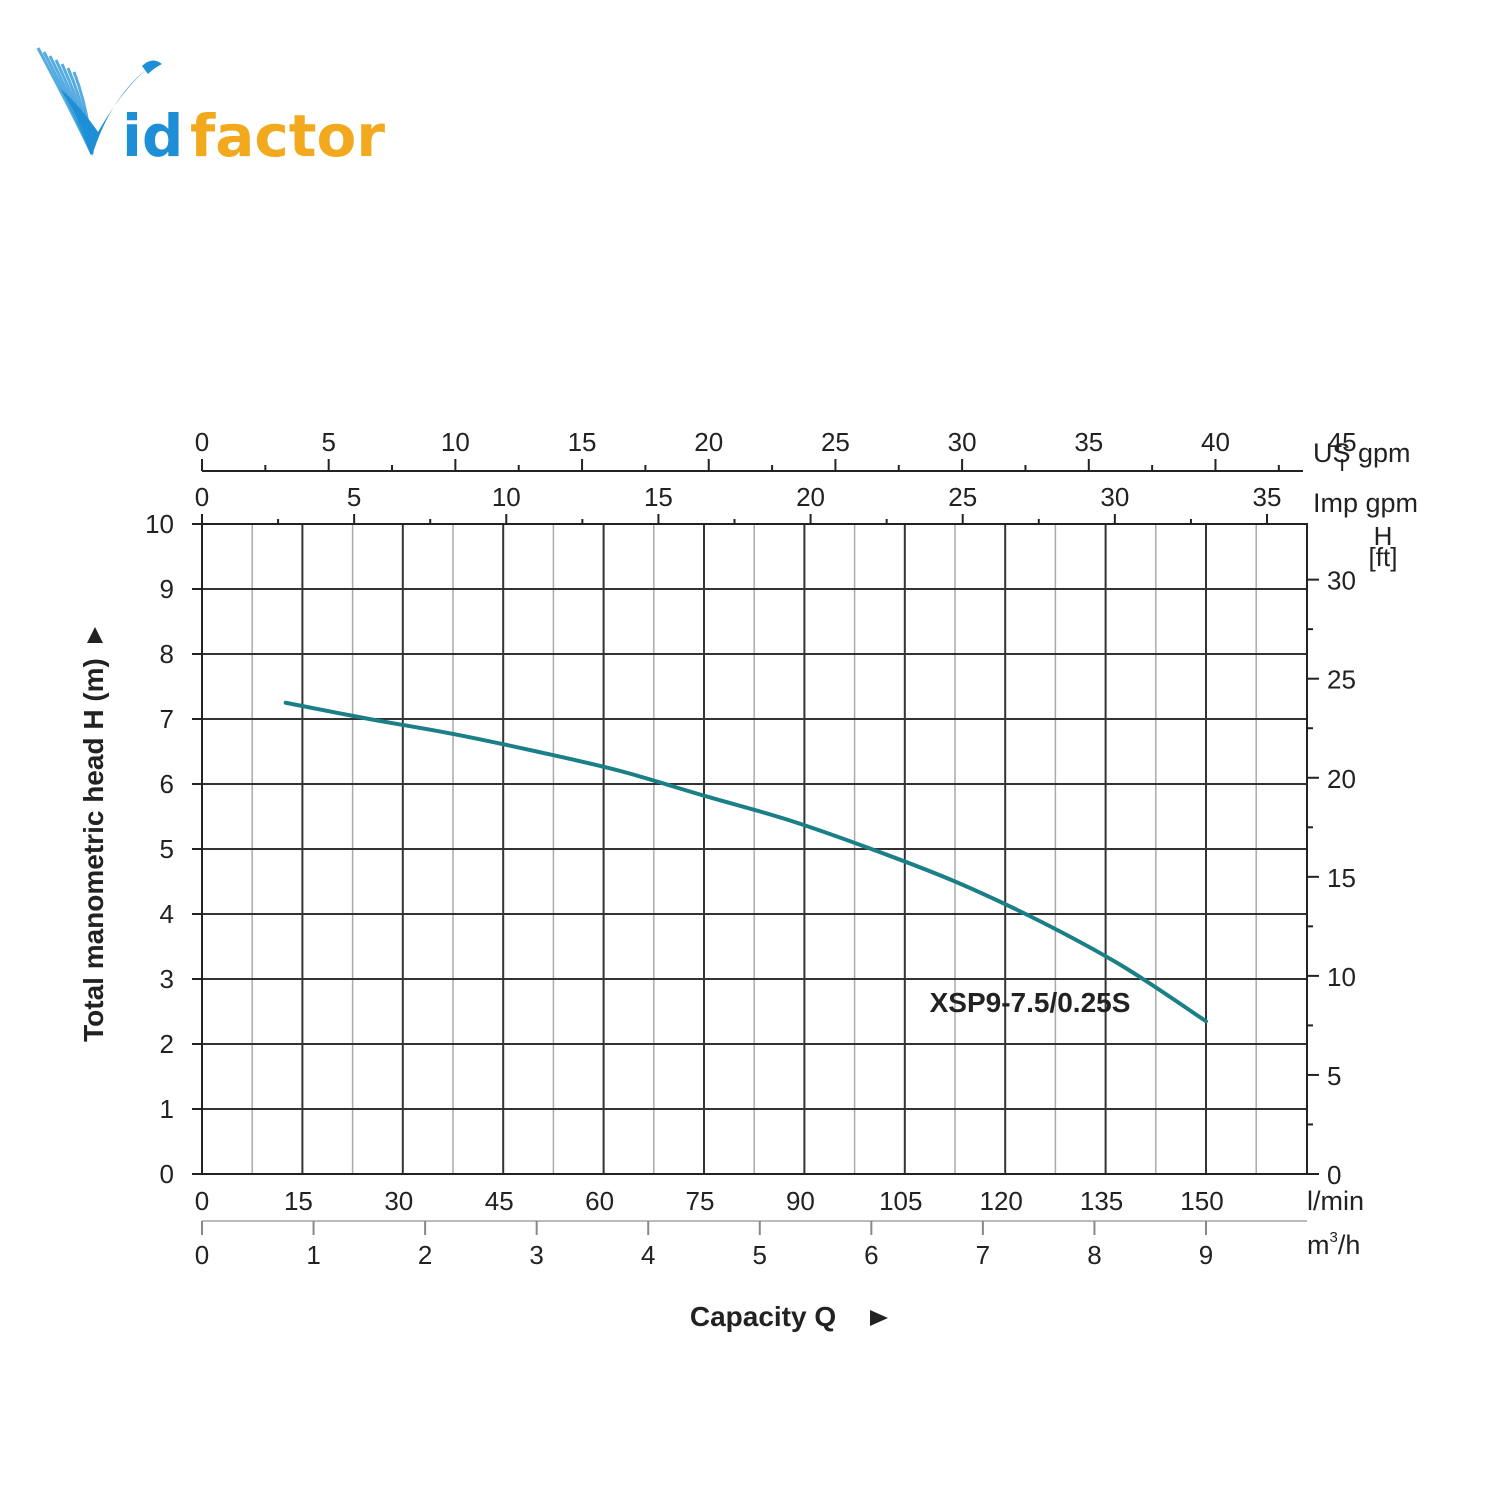 The image size is (1500, 1500). Describe the element at coordinates (1335, 1201) in the screenshot. I see `lmin-unit-label: l/min` at that location.